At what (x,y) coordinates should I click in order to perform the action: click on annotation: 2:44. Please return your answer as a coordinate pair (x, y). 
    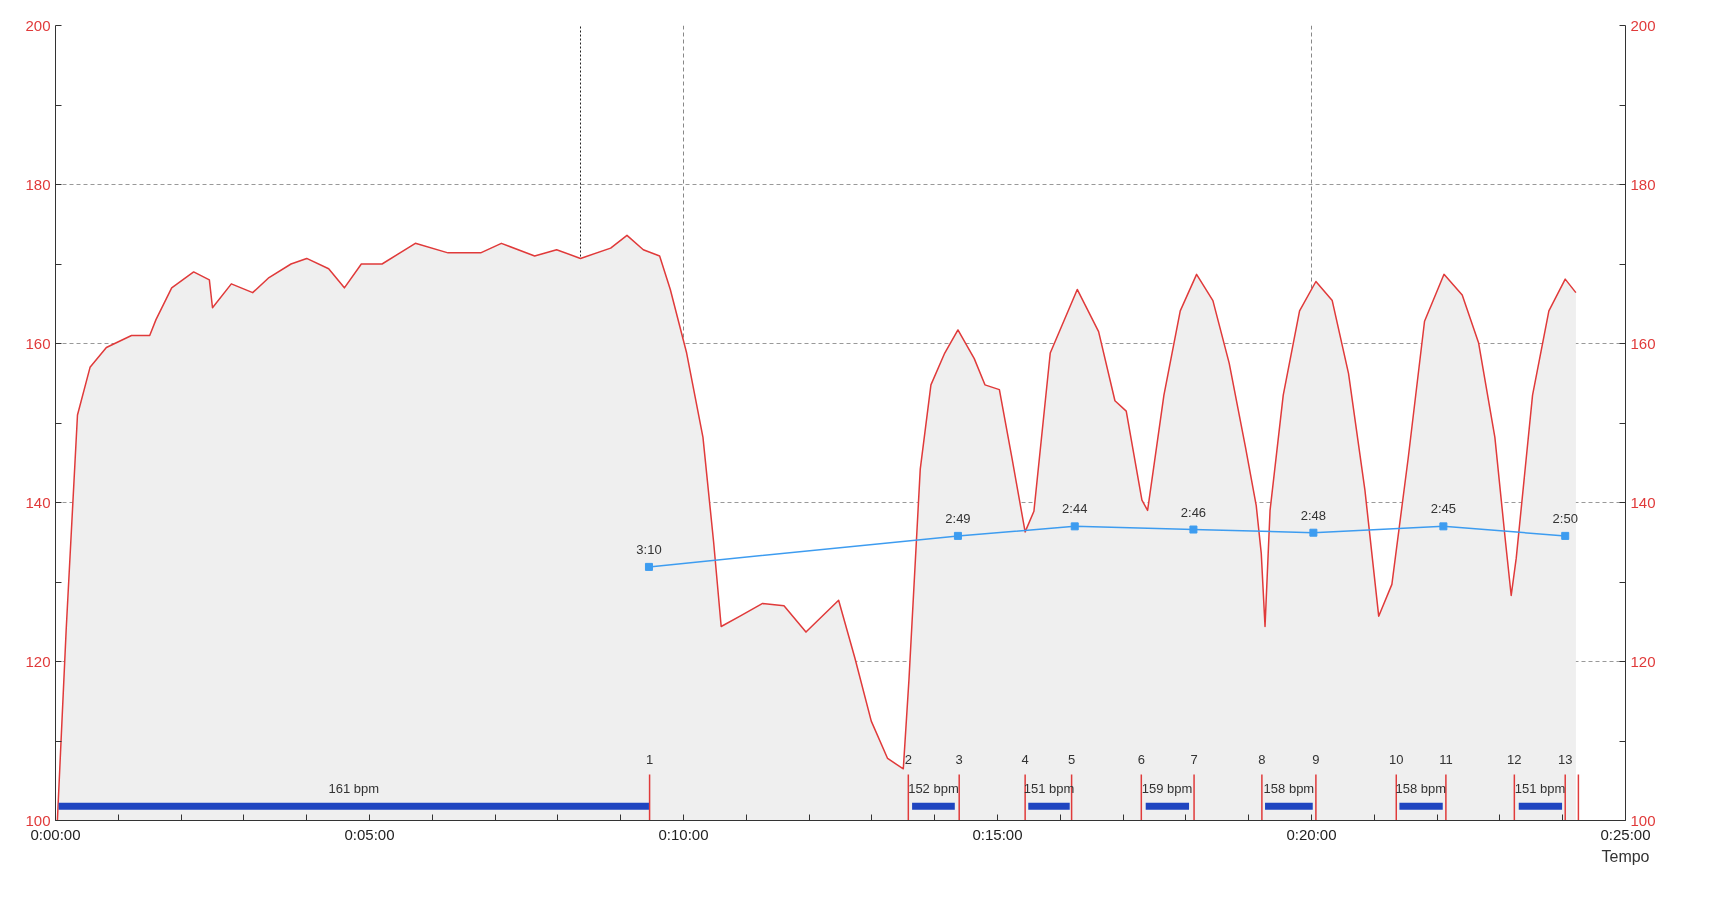
    Looking at the image, I should click on (1075, 509).